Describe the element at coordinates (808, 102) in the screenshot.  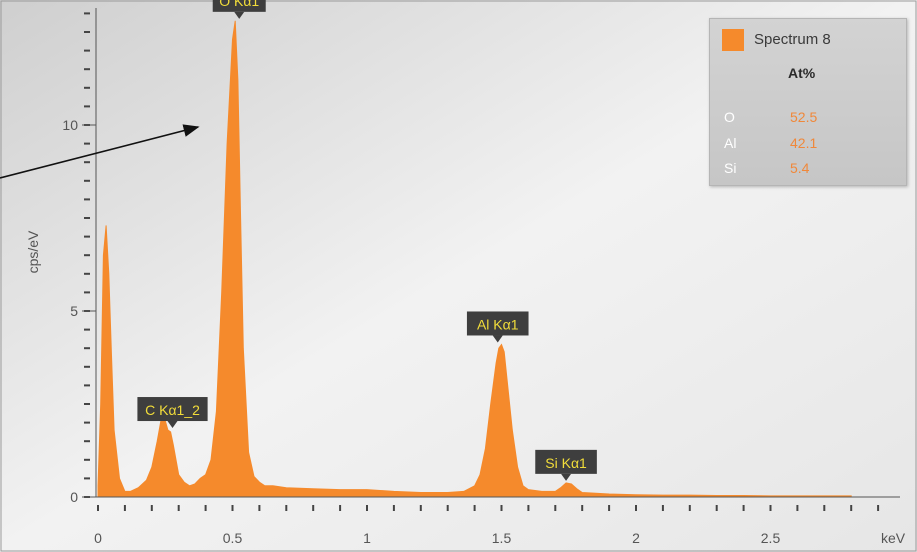
I see `legend-panel: Spectrum 8 At% O 52.5 Al 42.1 Si 5.4` at that location.